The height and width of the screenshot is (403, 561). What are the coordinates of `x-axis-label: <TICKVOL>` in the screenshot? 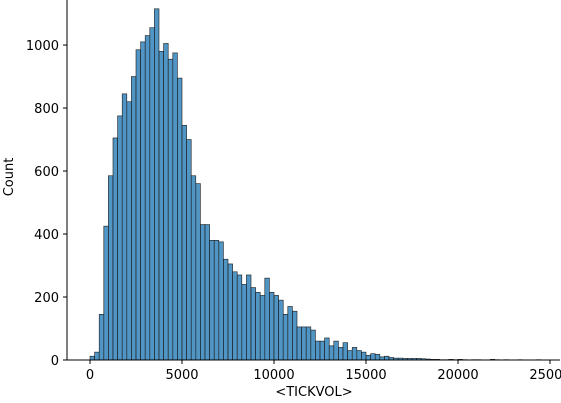 It's located at (313, 392).